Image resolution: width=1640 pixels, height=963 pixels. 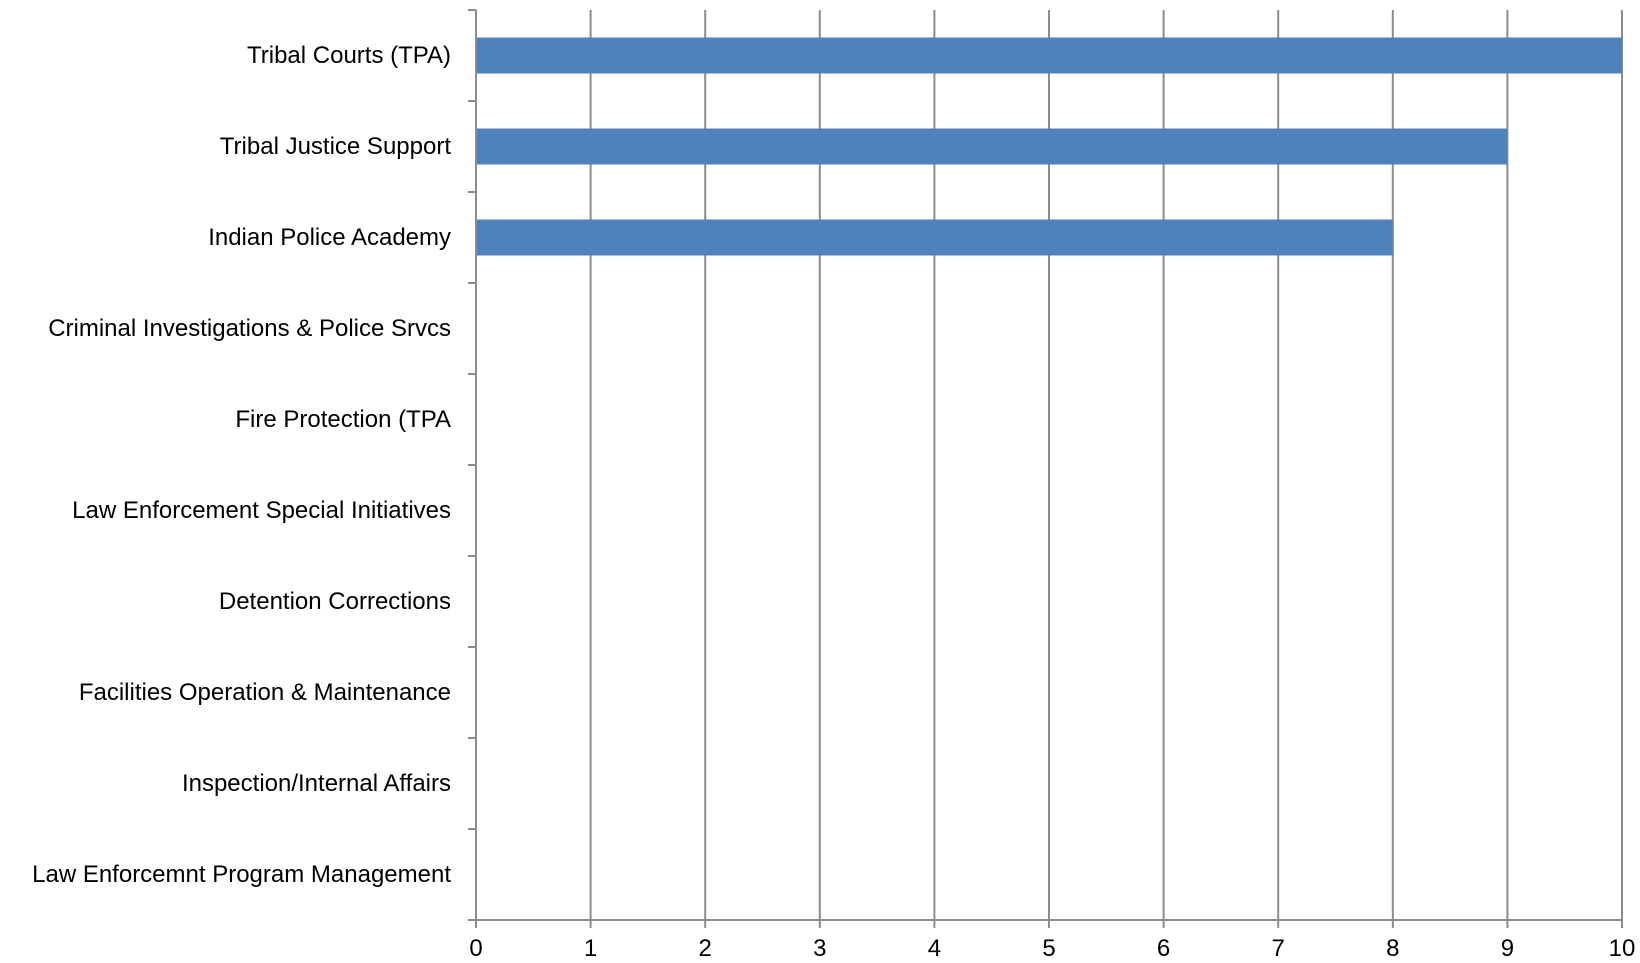 I want to click on category-label-4: Fire Protection (TPA, so click(x=343, y=419).